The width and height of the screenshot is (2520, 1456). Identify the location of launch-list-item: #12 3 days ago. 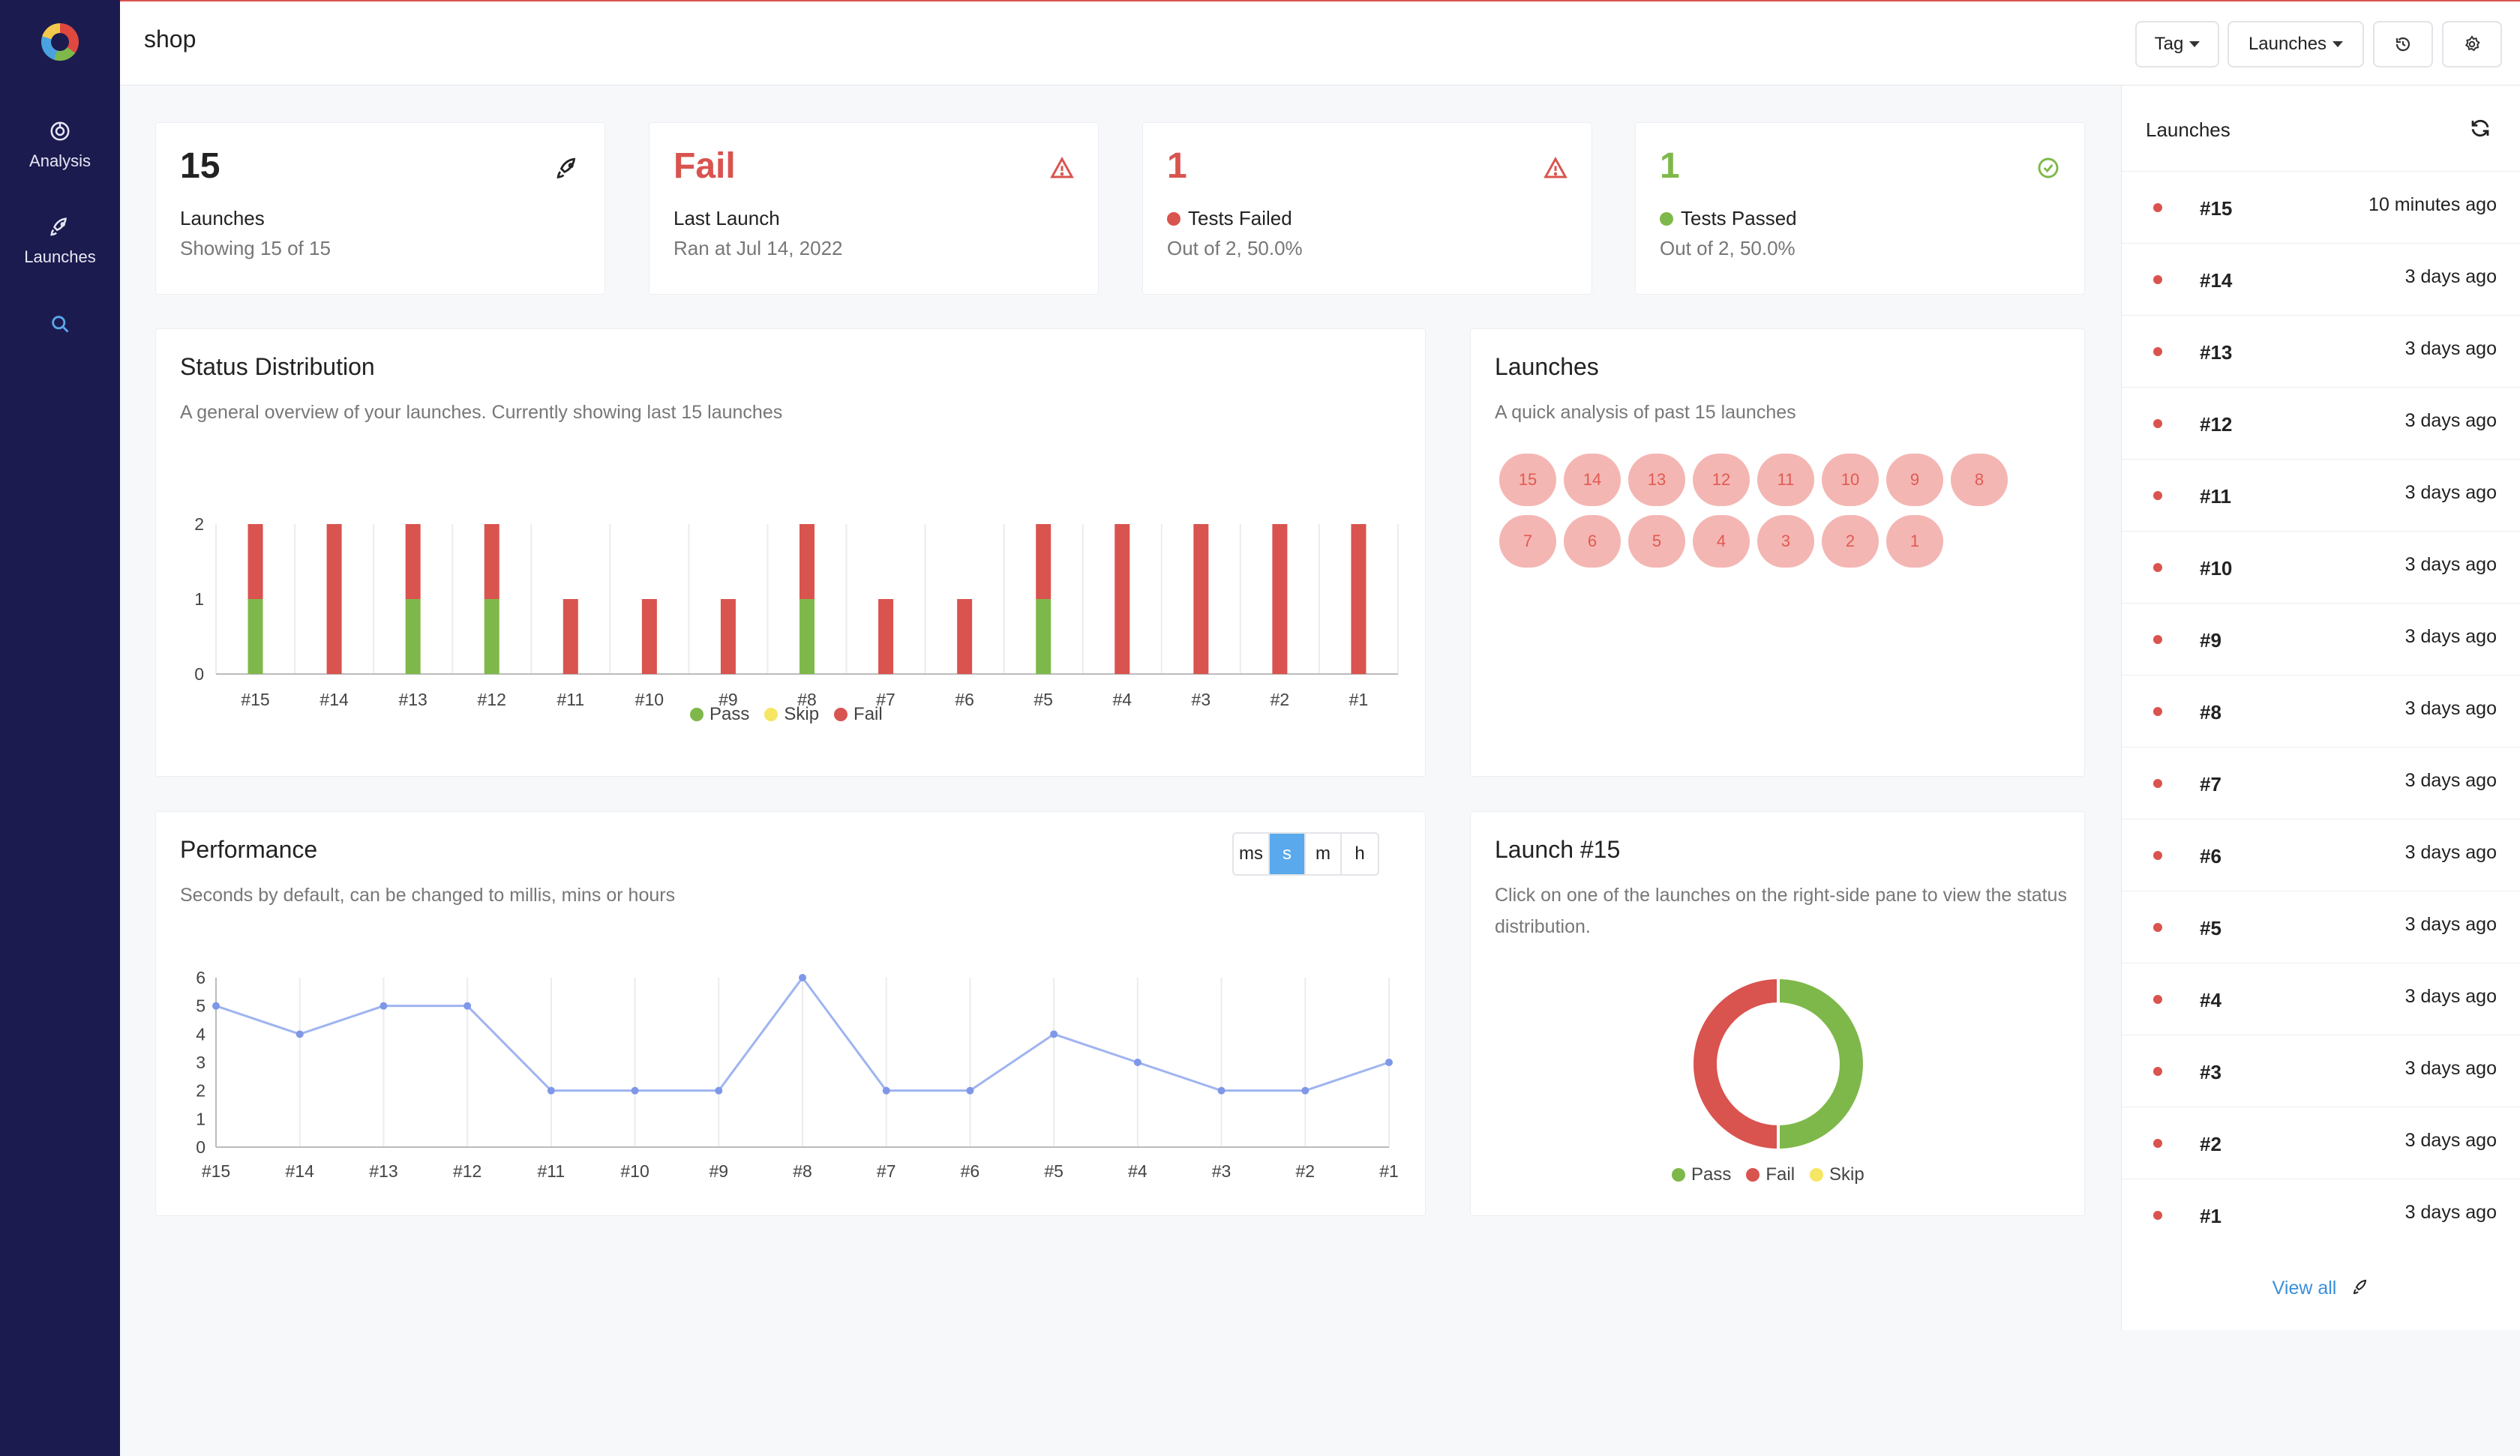
(2321, 423).